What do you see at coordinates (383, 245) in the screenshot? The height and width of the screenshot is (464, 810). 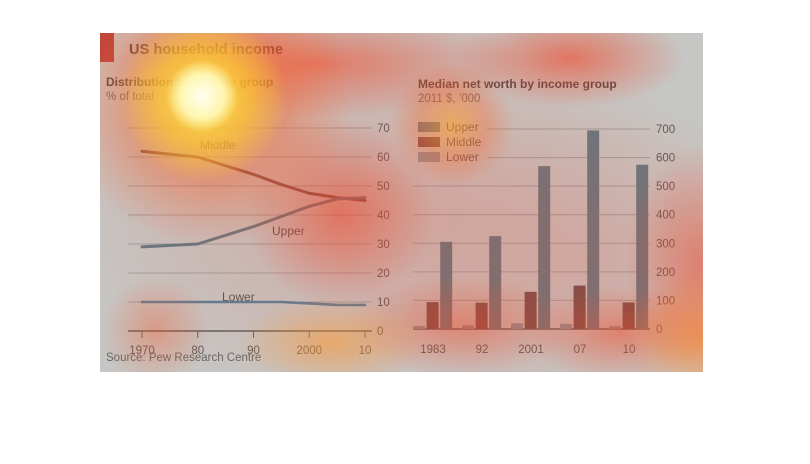 I see `ytick-label-30: 30` at bounding box center [383, 245].